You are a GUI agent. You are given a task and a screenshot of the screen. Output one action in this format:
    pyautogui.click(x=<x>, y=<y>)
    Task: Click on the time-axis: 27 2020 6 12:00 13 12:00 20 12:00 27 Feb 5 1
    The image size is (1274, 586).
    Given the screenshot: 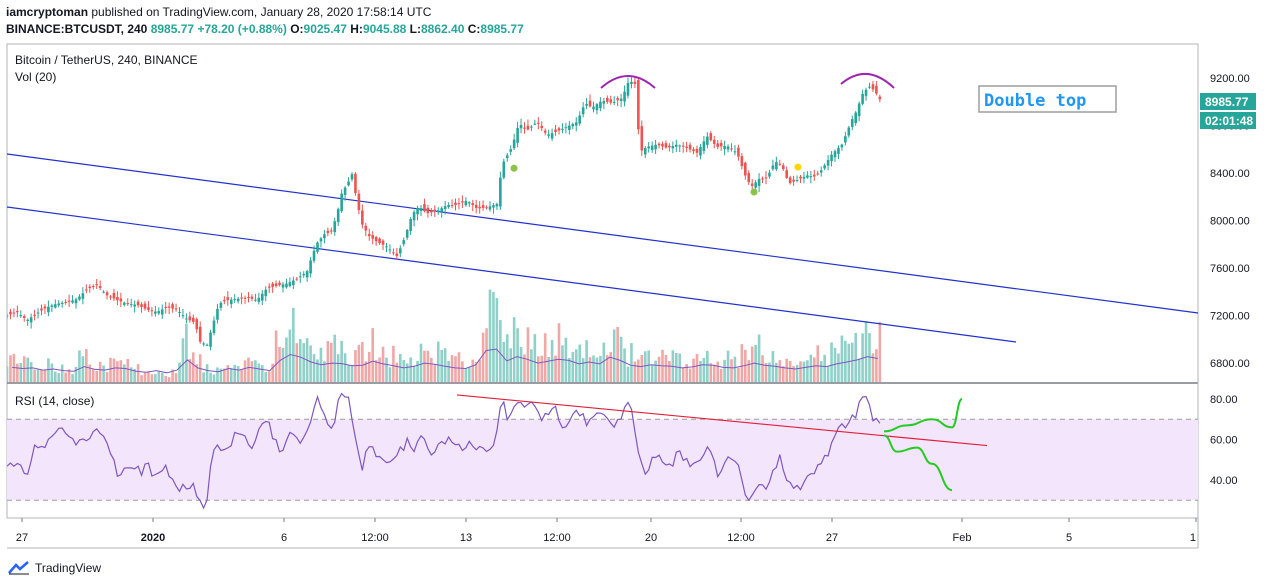 What is the action you would take?
    pyautogui.click(x=606, y=531)
    